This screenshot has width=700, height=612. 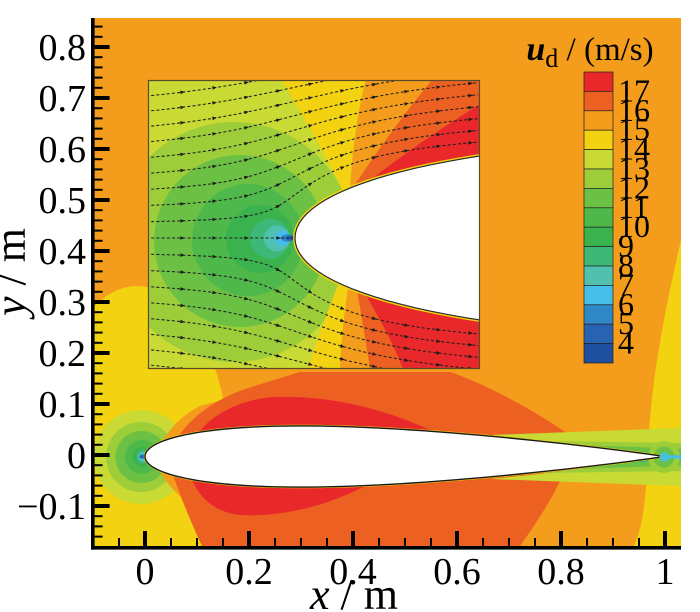 What do you see at coordinates (634, 129) in the screenshot?
I see `colorbar-tick-label: 15` at bounding box center [634, 129].